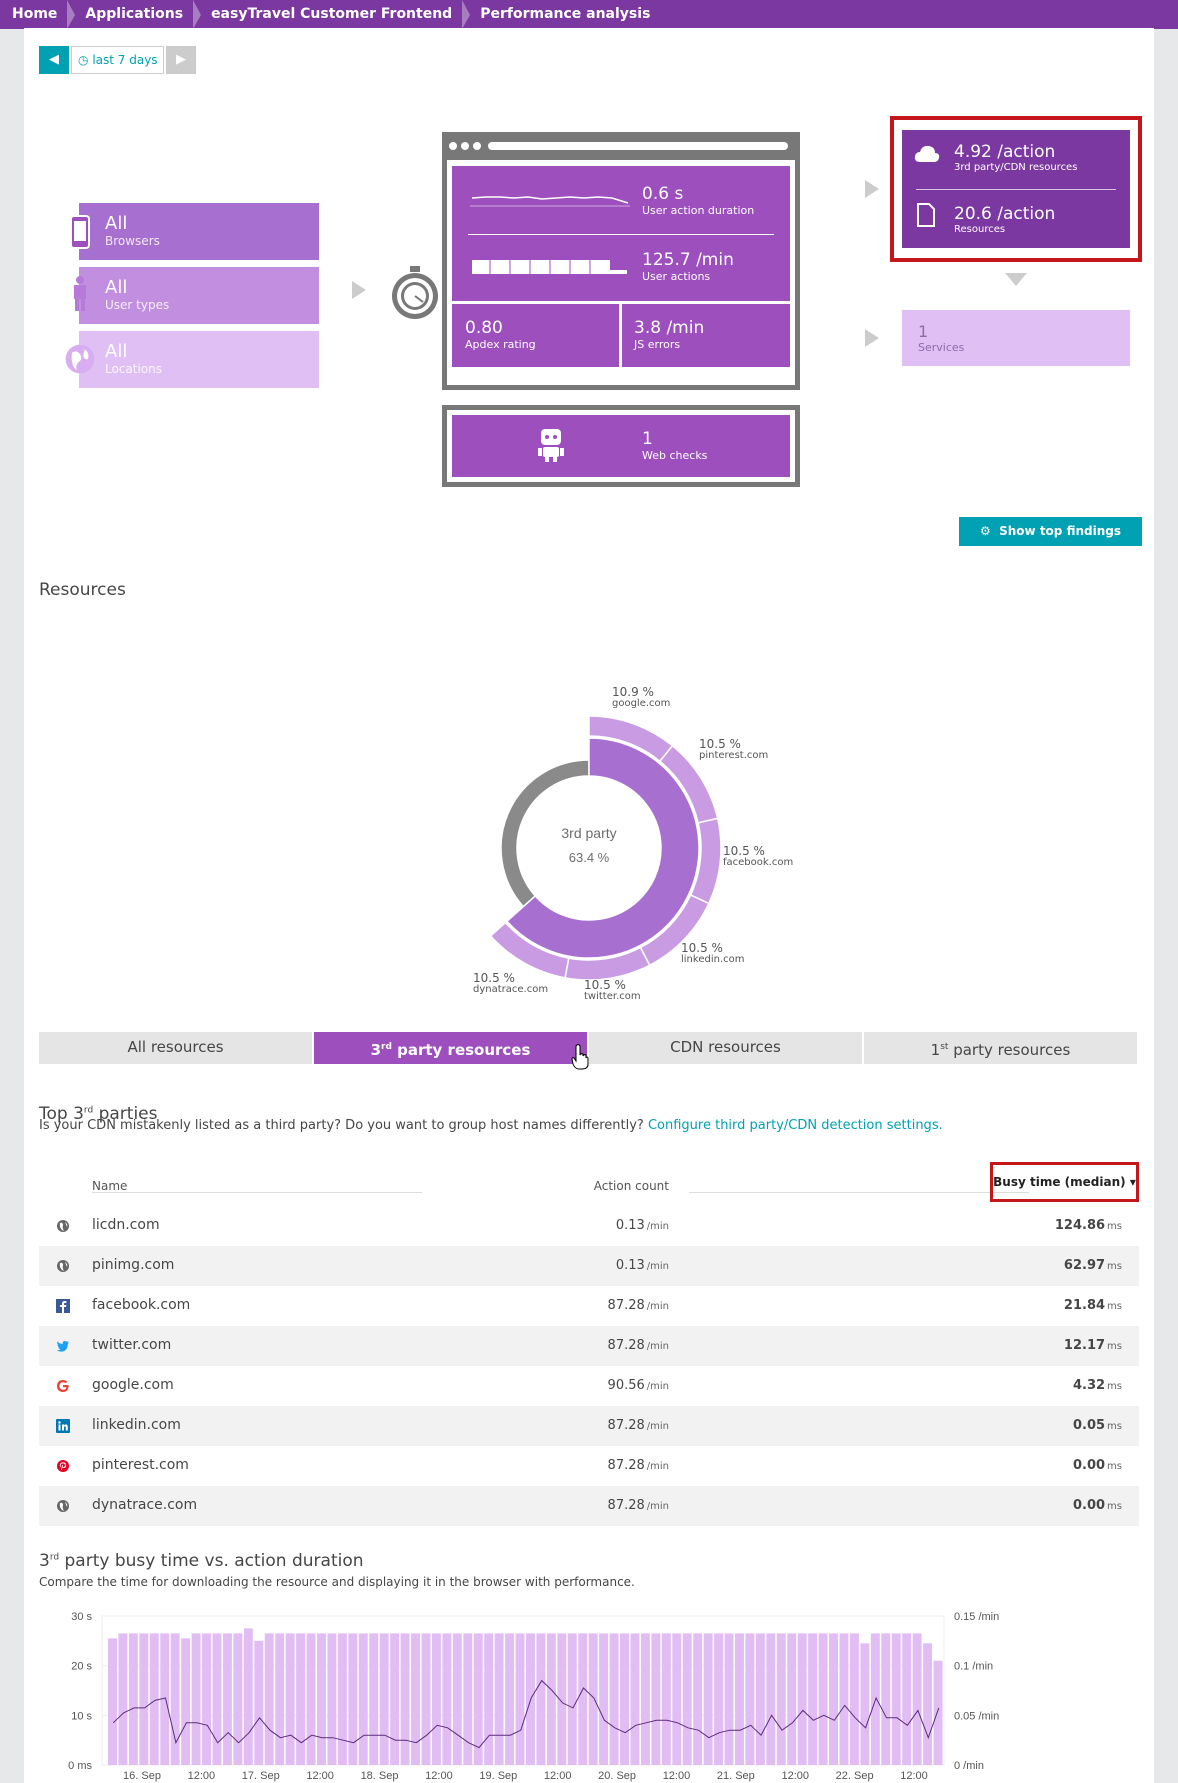  Describe the element at coordinates (117, 60) in the screenshot. I see `timeframe-selector: ◷ last 7 days` at that location.